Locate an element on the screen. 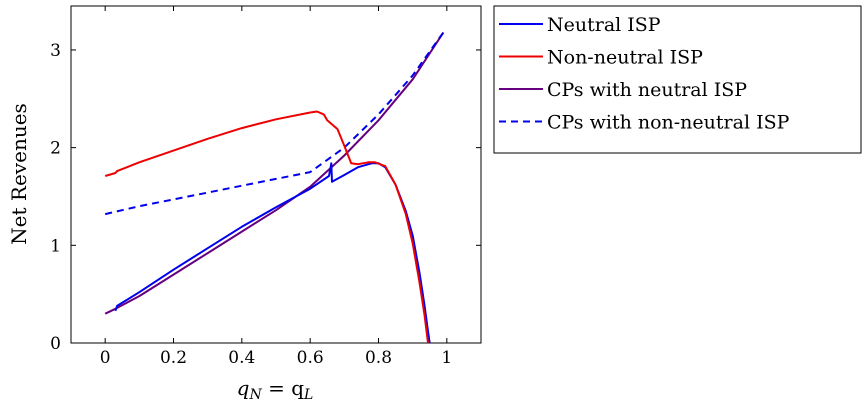  y-tick-label: 2 is located at coordinates (55, 149).